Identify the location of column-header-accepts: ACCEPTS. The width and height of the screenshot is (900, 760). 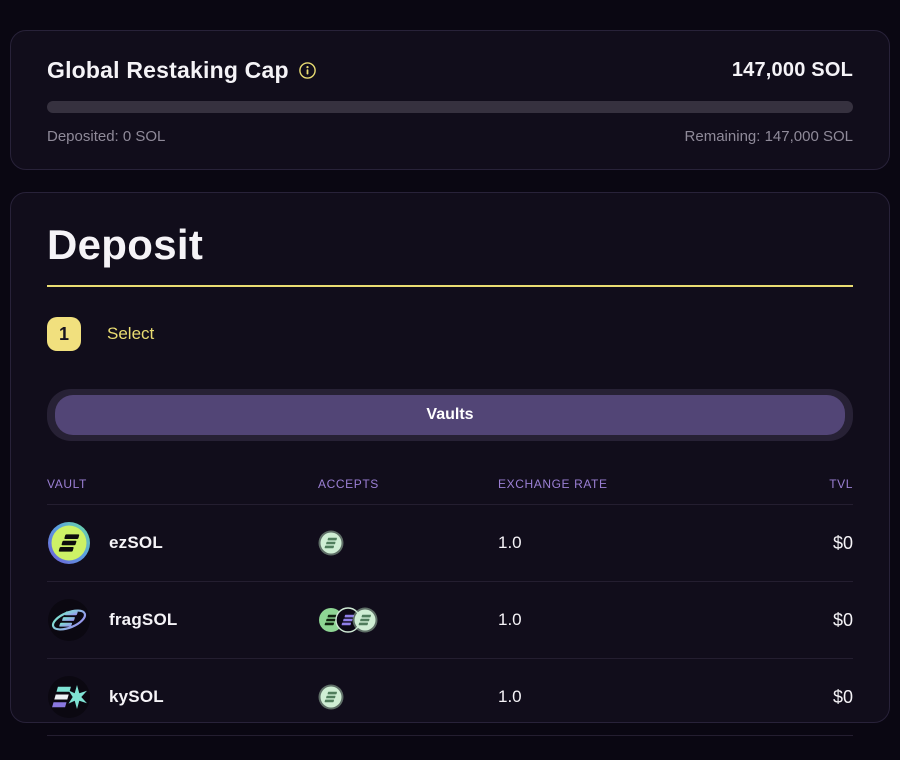
(348, 484).